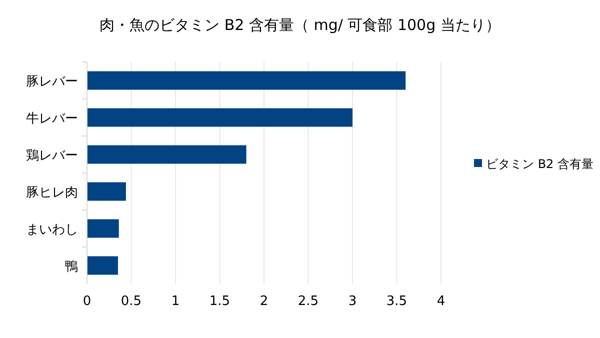 Image resolution: width=600 pixels, height=338 pixels. What do you see at coordinates (52, 82) in the screenshot?
I see `y-tick-label: 豚レバー` at bounding box center [52, 82].